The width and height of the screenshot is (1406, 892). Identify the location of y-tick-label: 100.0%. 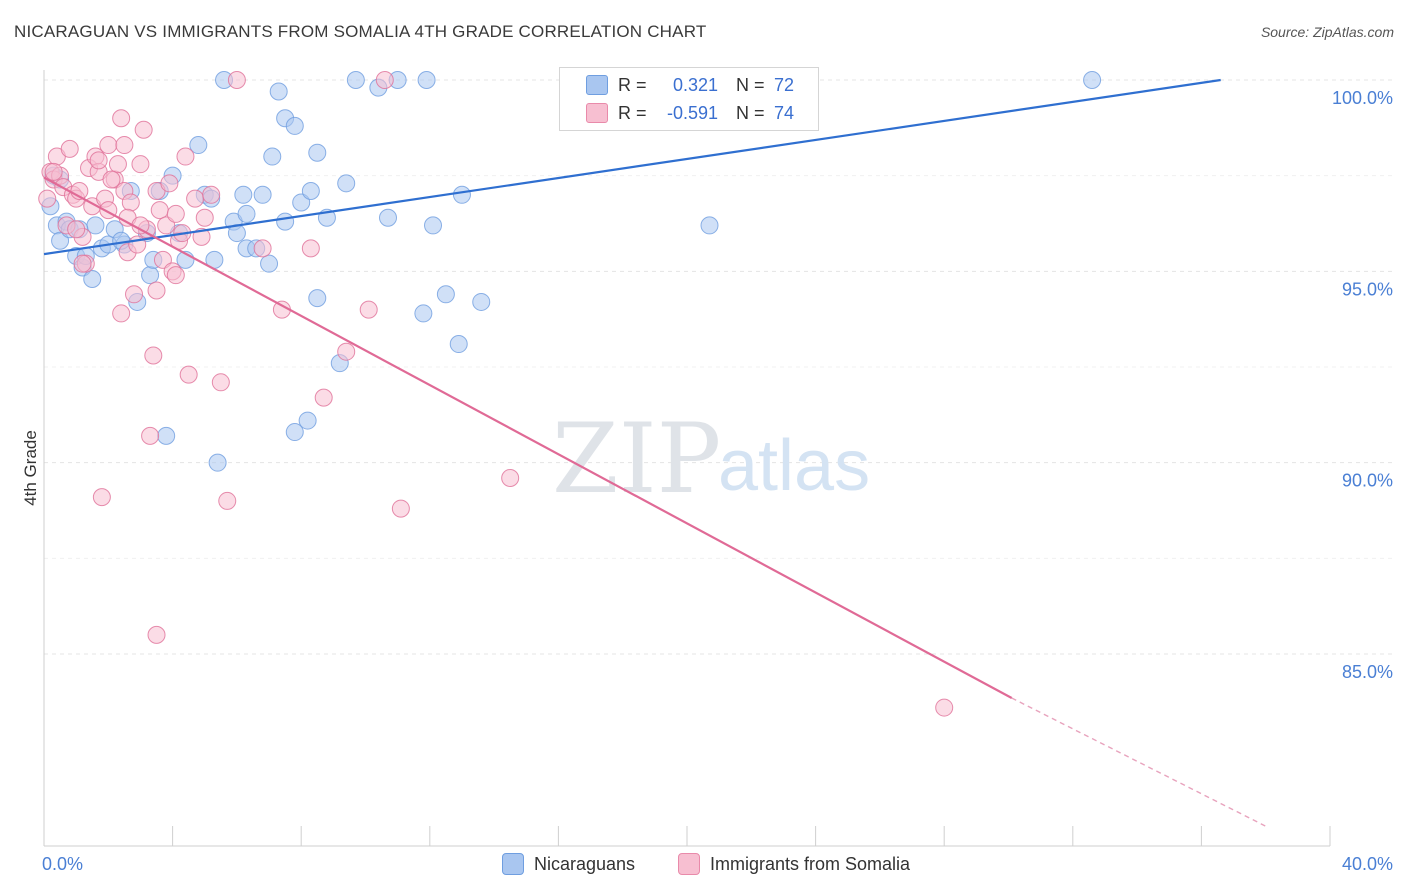
(1362, 98).